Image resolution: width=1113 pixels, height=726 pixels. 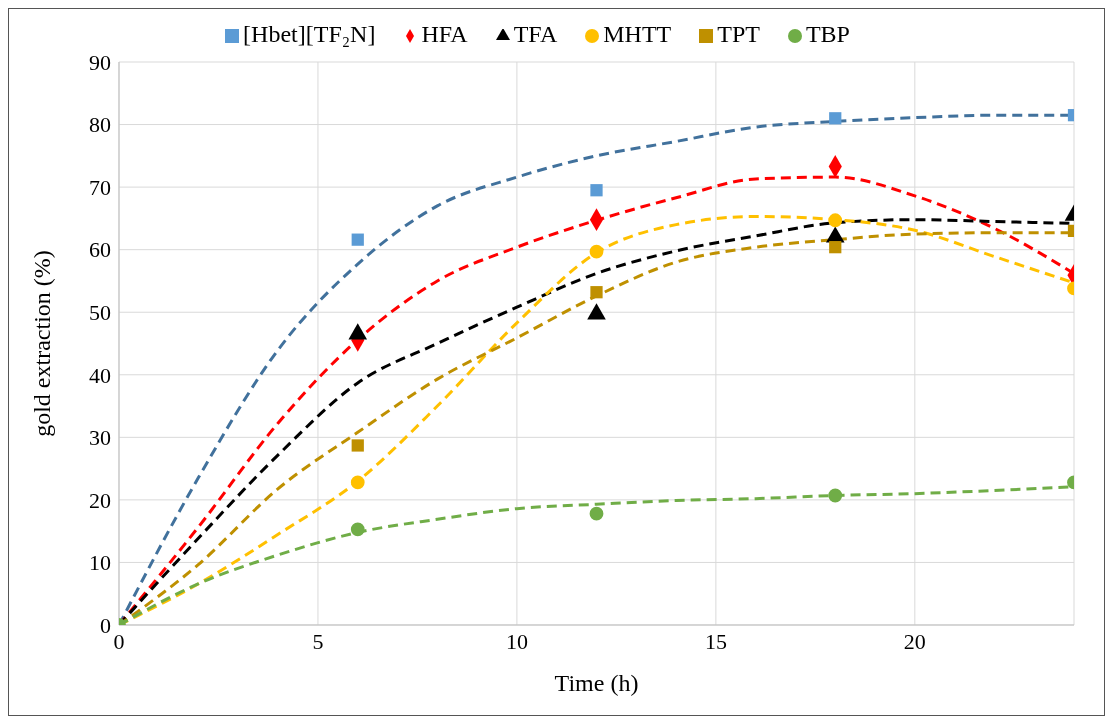 What do you see at coordinates (827, 34) in the screenshot?
I see `legend-label: TBP` at bounding box center [827, 34].